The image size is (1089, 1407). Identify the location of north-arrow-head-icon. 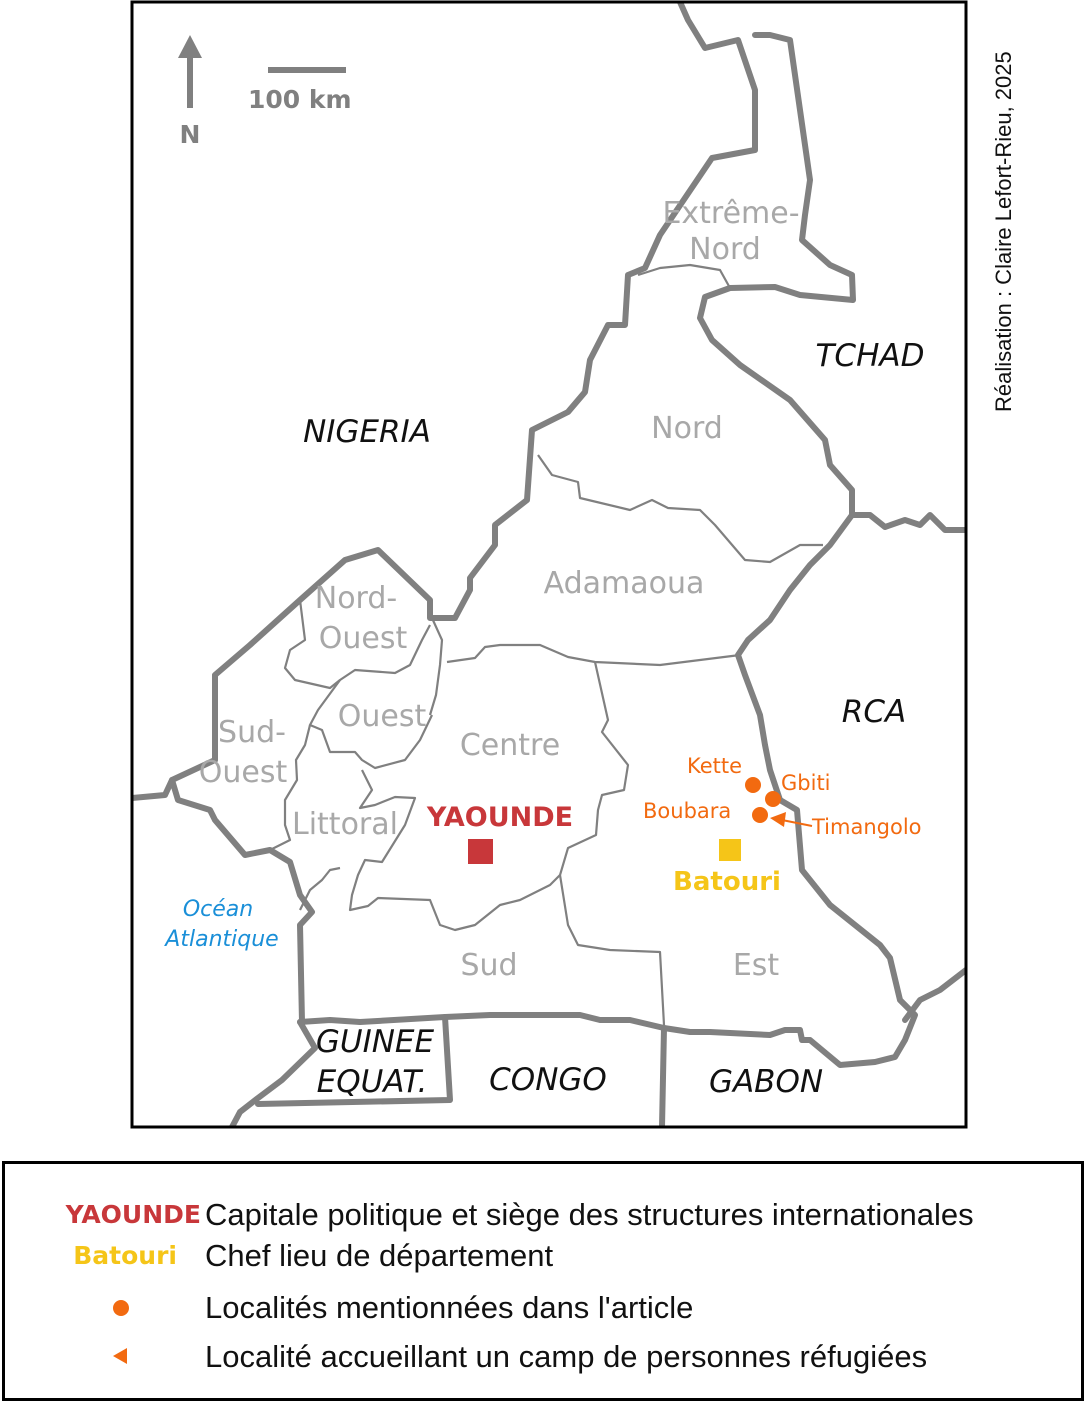
(190, 46).